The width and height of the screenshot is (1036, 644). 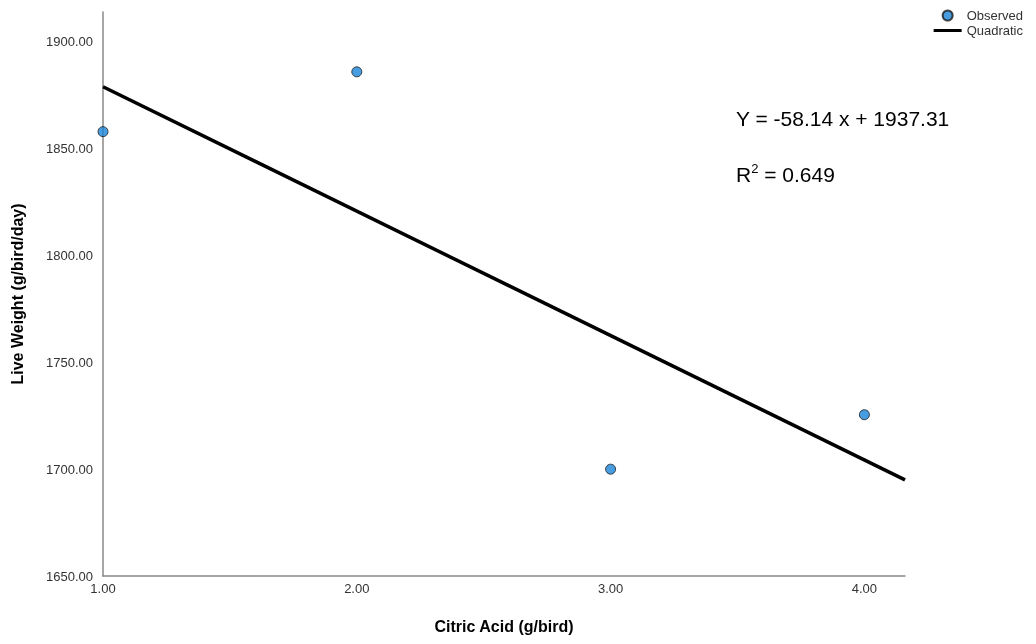 What do you see at coordinates (504, 626) in the screenshot?
I see `x-axis-title: Citric Acid (g/bird)` at bounding box center [504, 626].